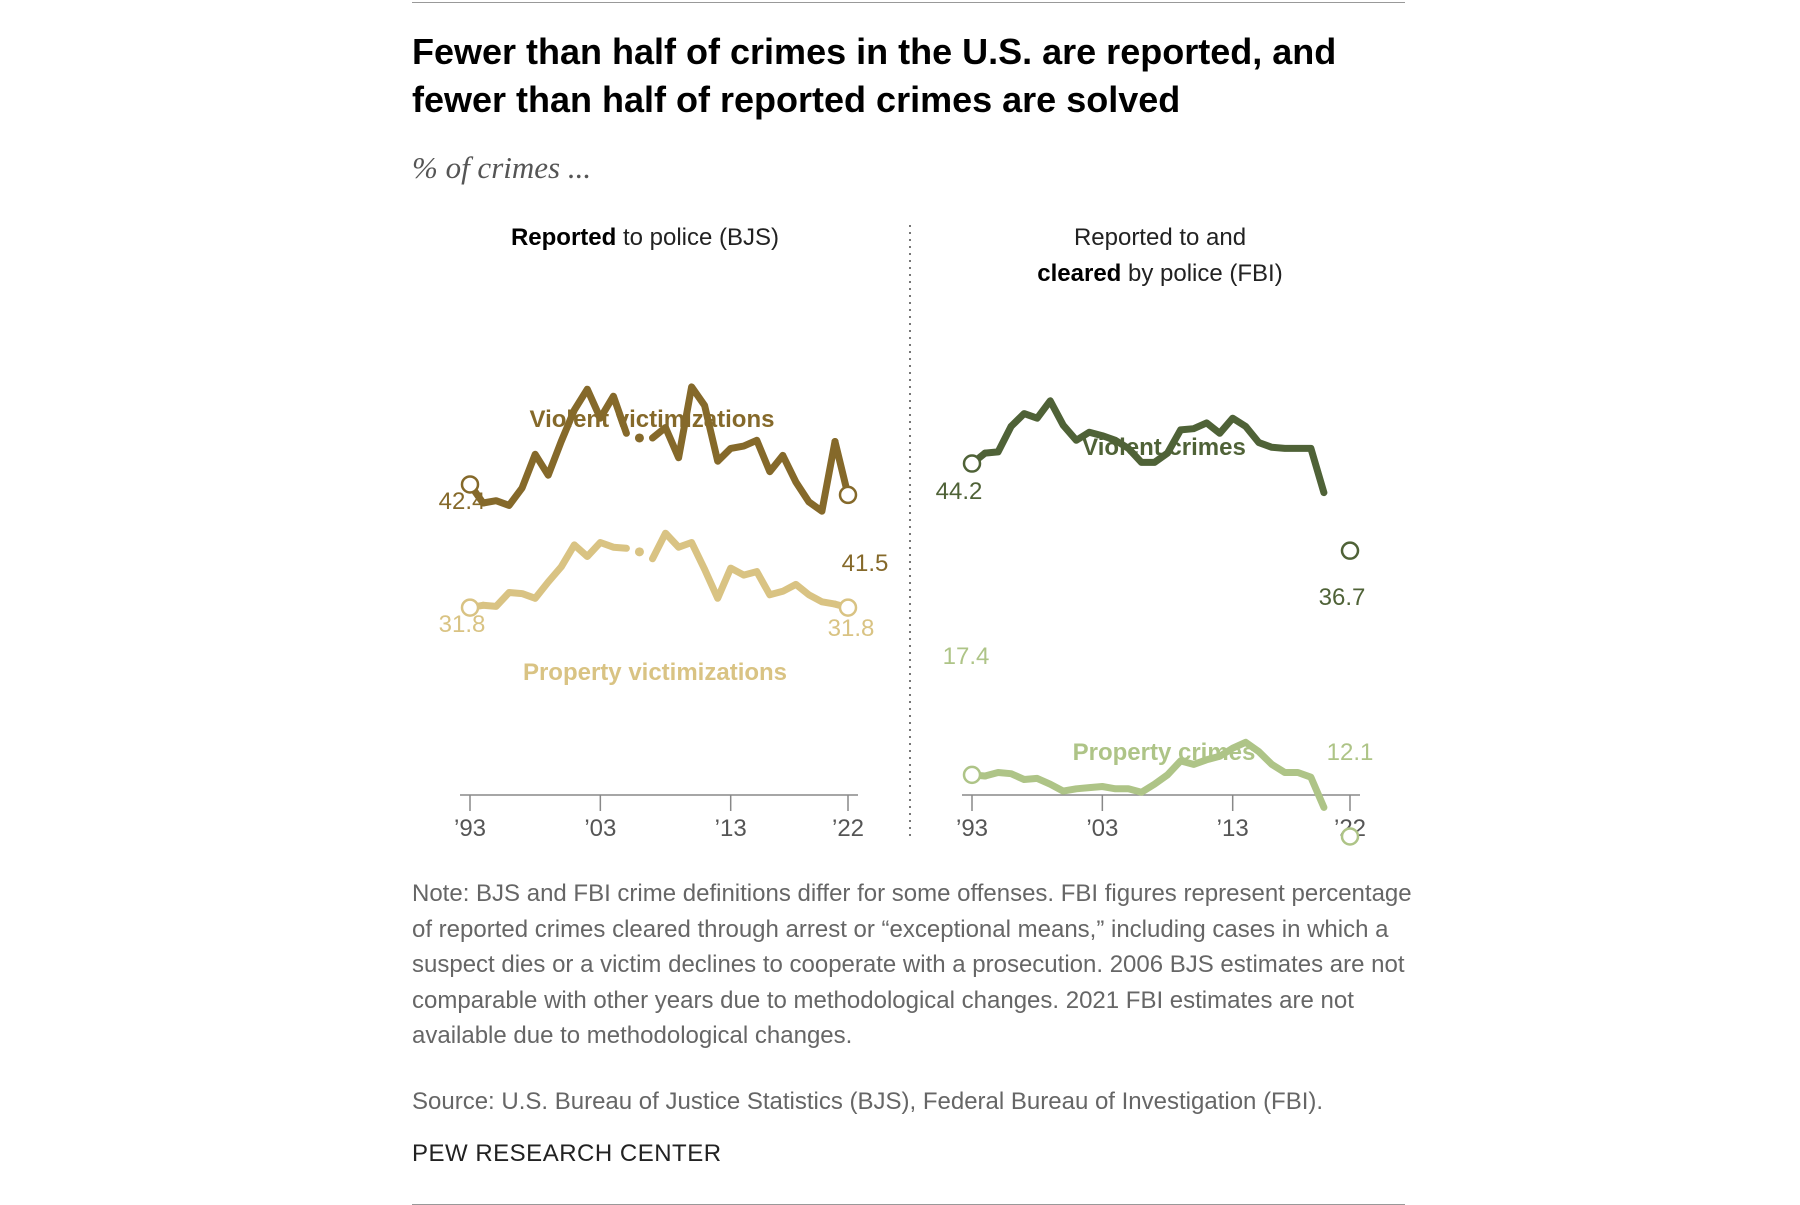  I want to click on series-line-property-crimes, so click(1154, 774).